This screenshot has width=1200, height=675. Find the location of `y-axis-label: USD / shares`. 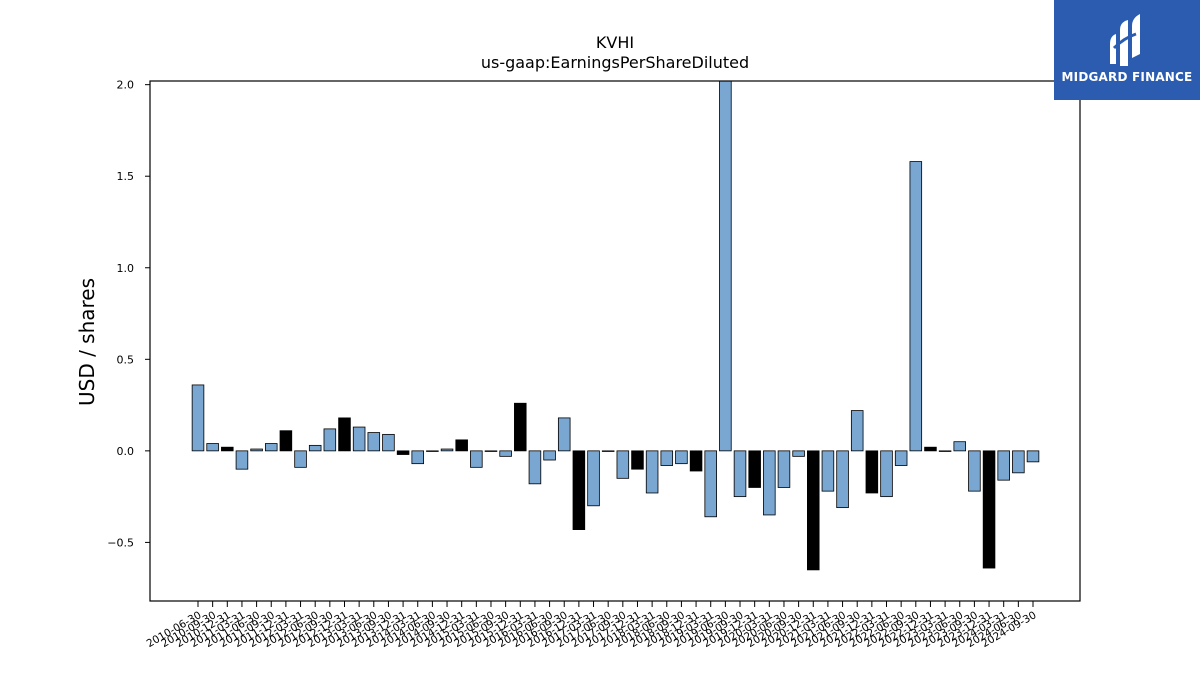

y-axis-label: USD / shares is located at coordinates (87, 342).